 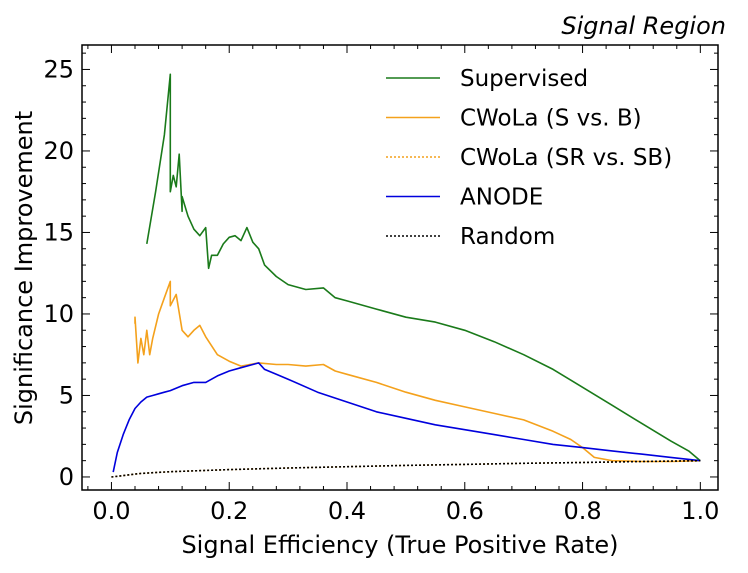 What do you see at coordinates (229, 511) in the screenshot?
I see `x-tick-label: 0.2` at bounding box center [229, 511].